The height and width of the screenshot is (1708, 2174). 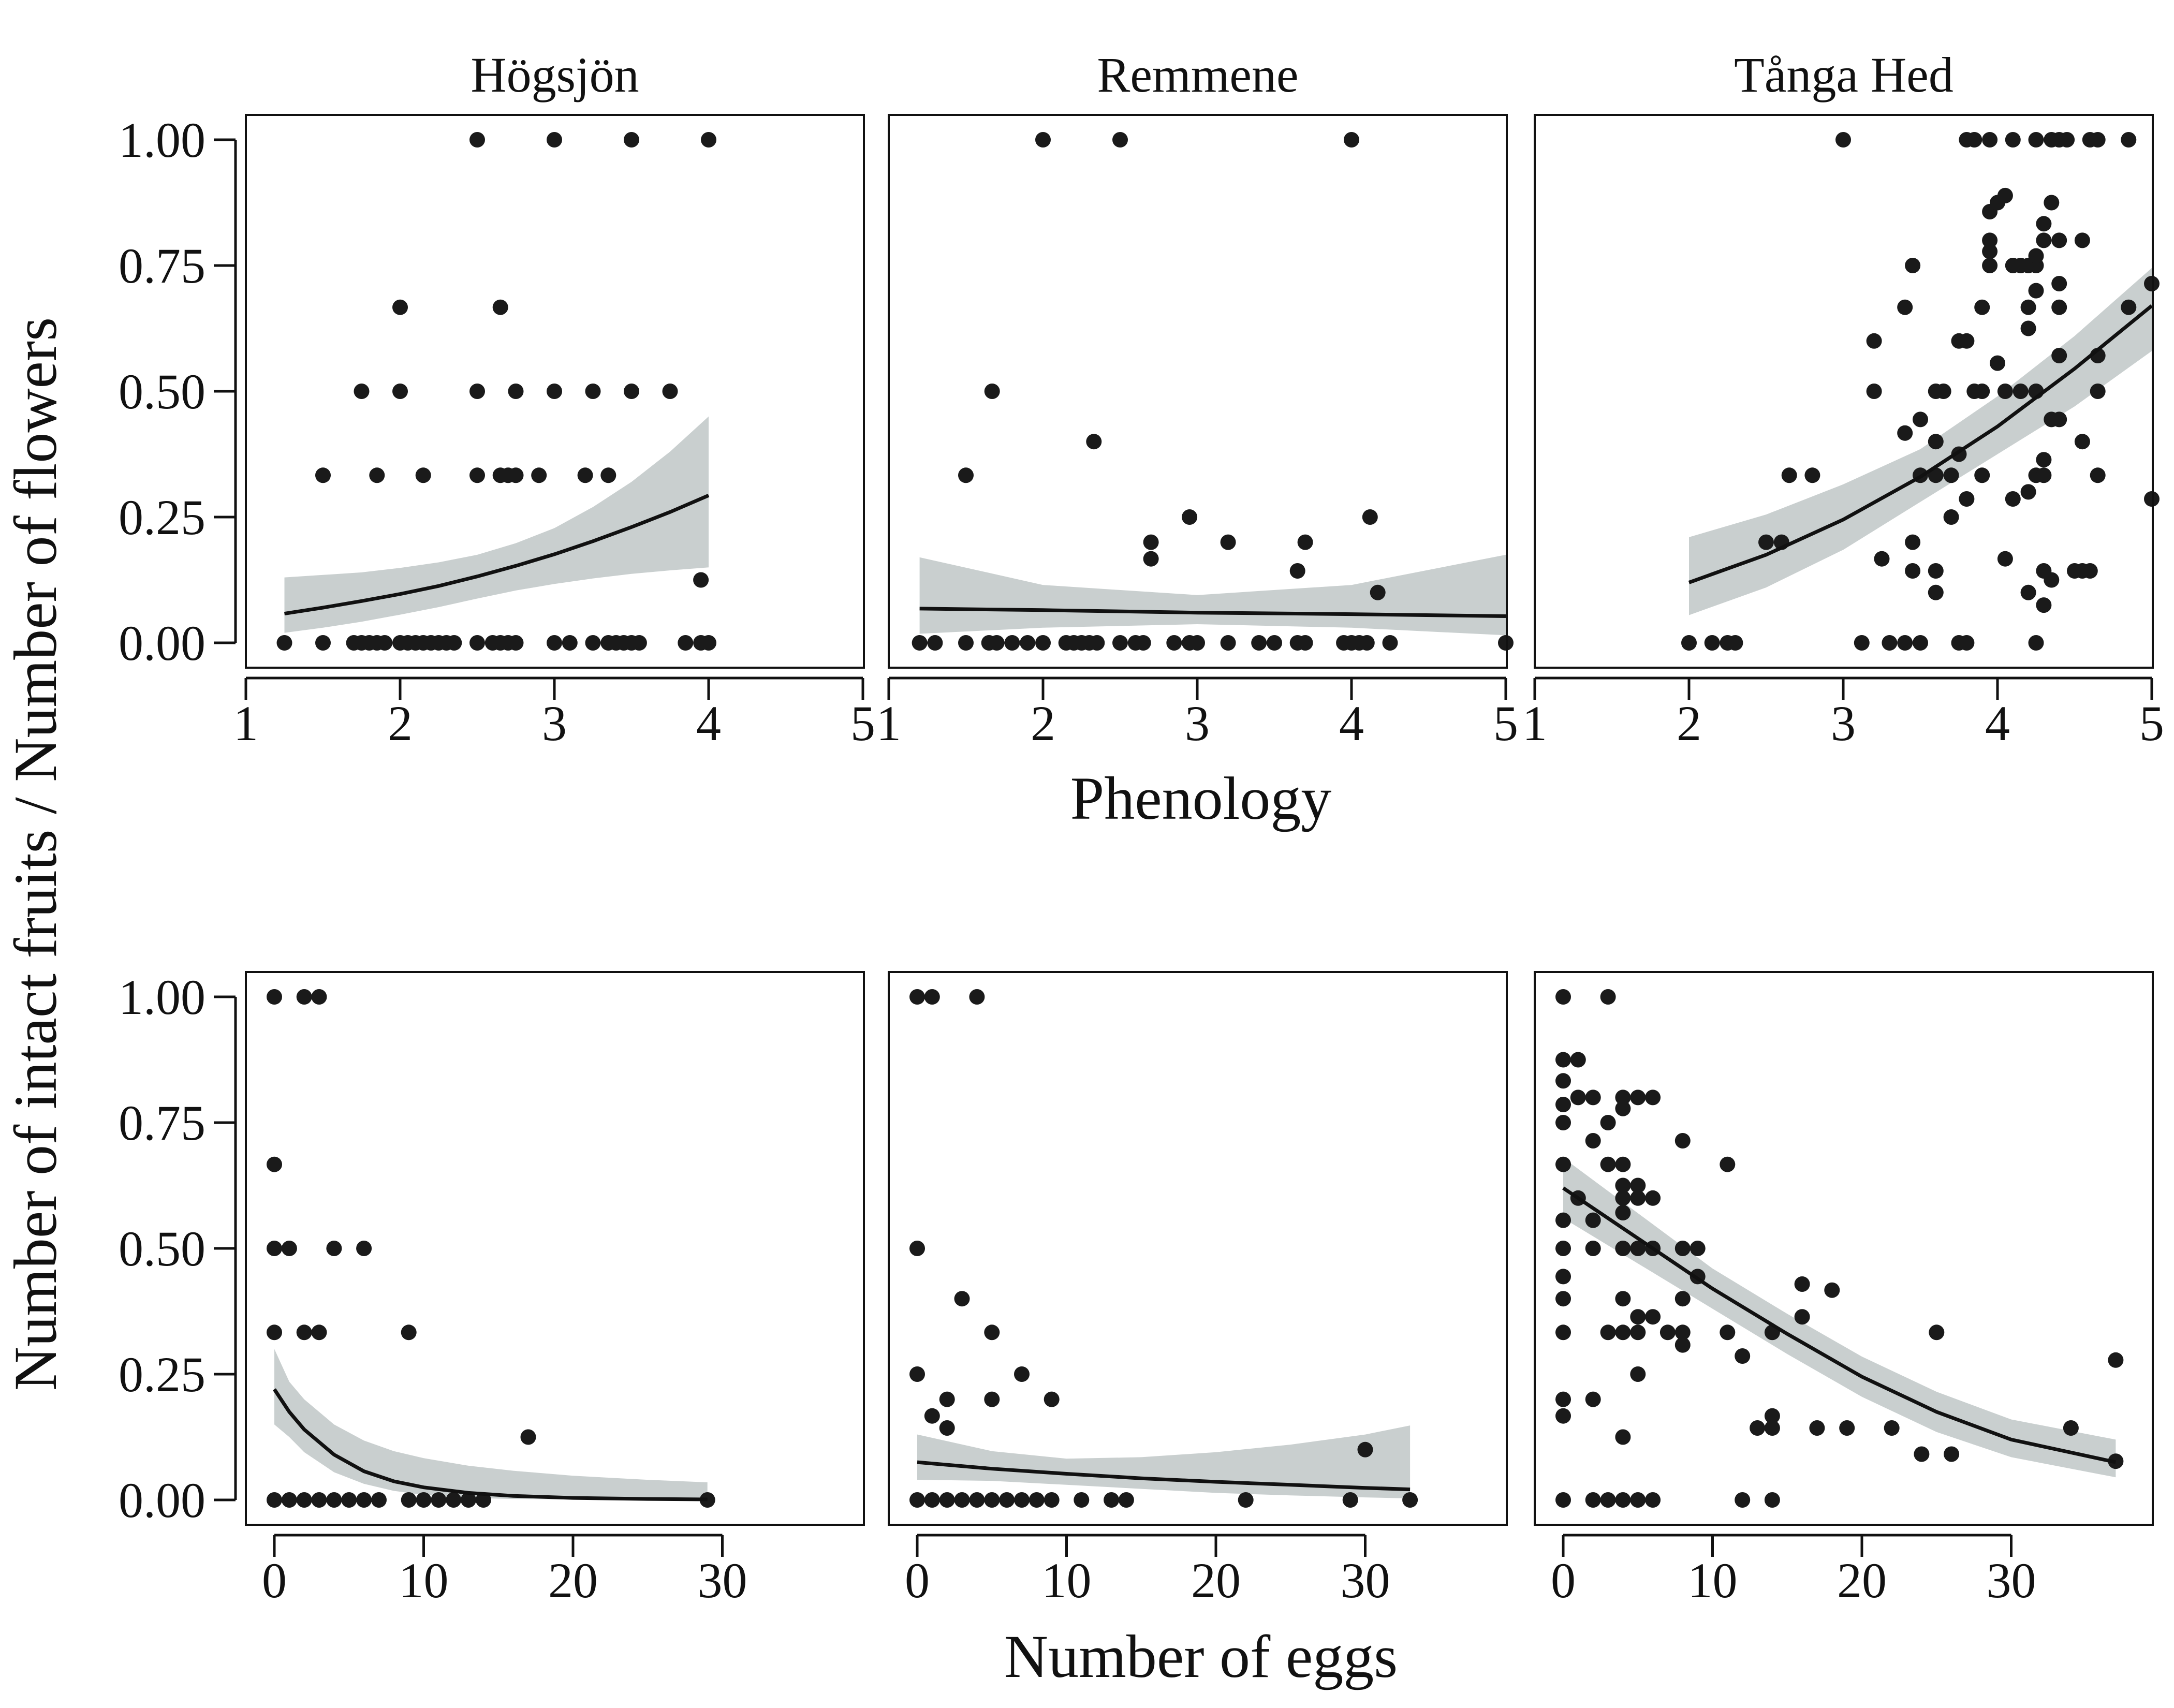 What do you see at coordinates (162, 265) in the screenshot?
I see `y-tick-label: 0.75` at bounding box center [162, 265].